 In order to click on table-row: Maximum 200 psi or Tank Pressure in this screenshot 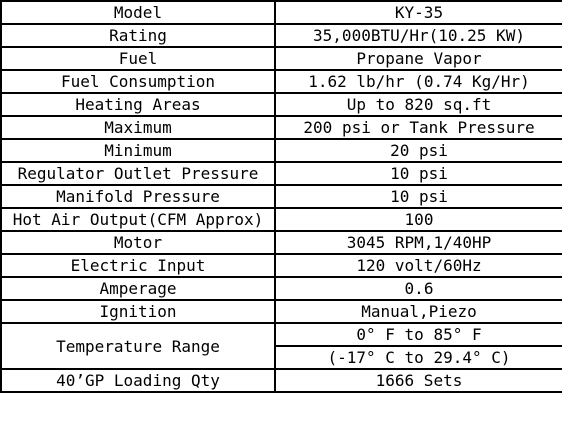, I will do `click(281, 127)`.